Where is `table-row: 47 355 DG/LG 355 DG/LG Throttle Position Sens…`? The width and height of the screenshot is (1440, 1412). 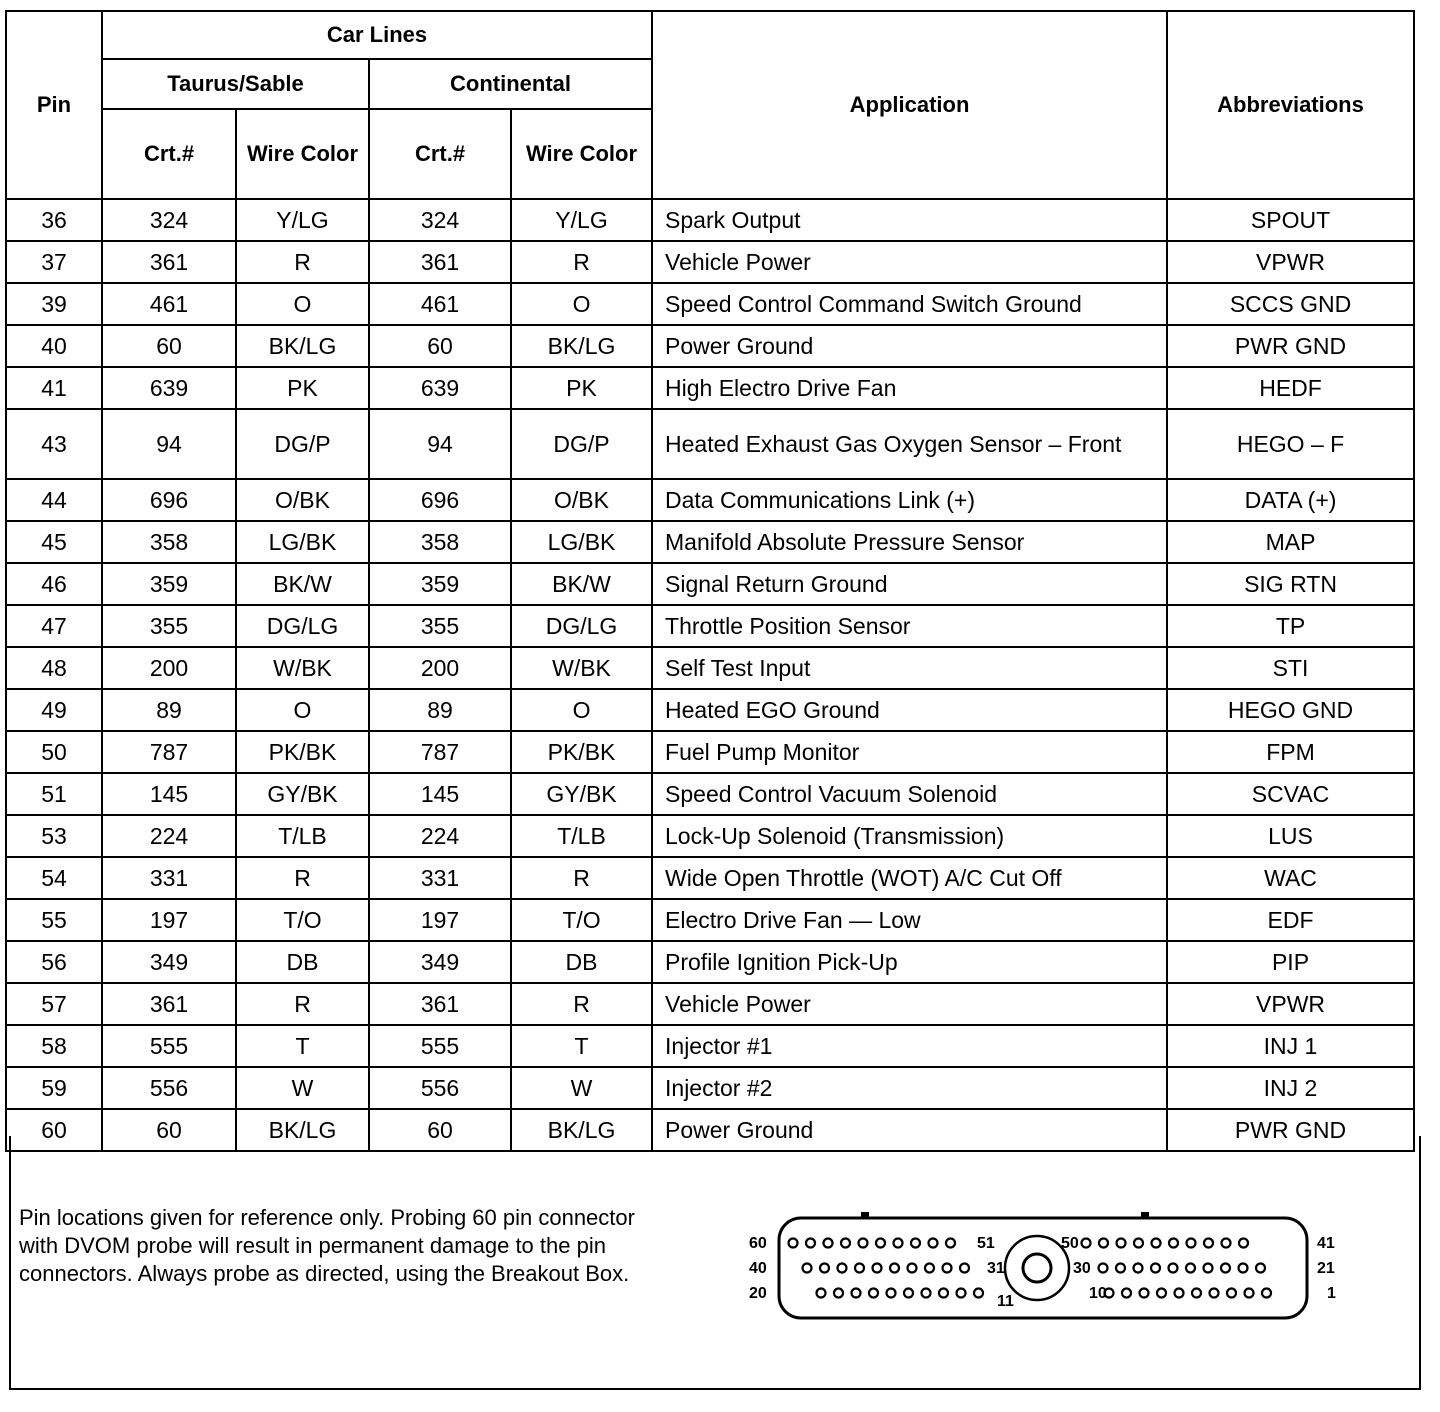
table-row: 47 355 DG/LG 355 DG/LG Throttle Position Sens… is located at coordinates (710, 626).